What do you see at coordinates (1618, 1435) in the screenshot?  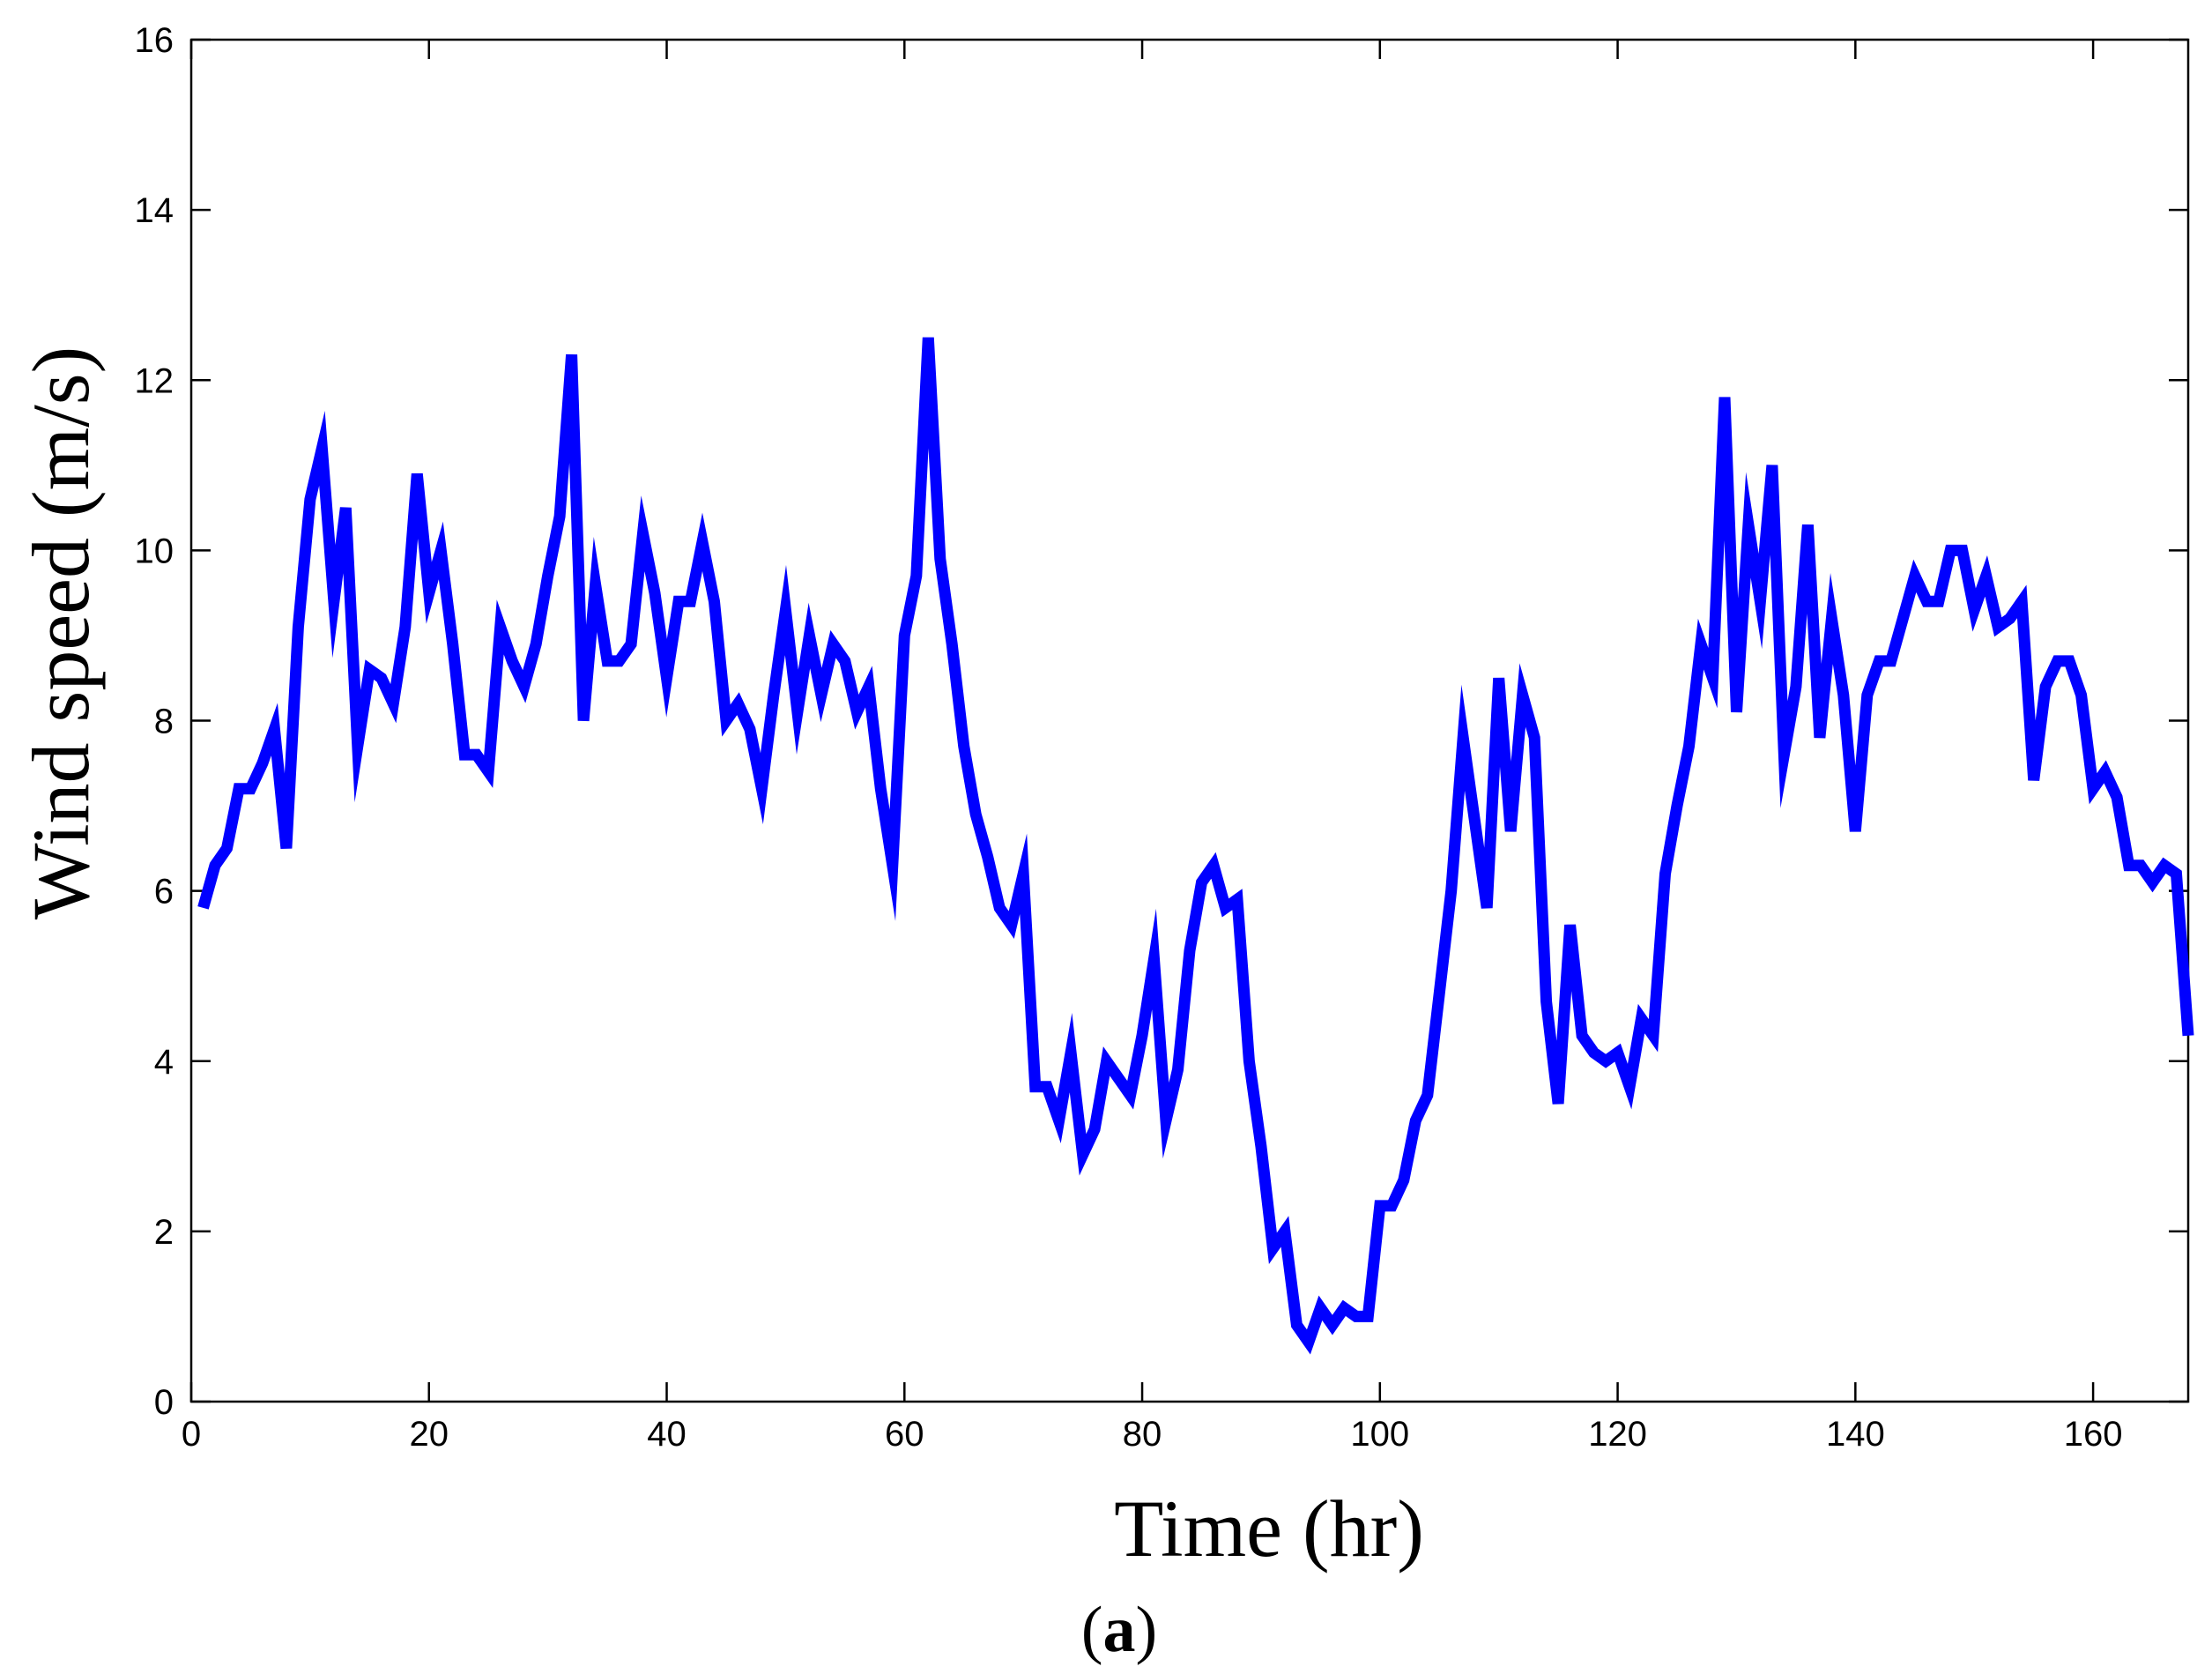 I see `x-tick-label-120: 120` at bounding box center [1618, 1435].